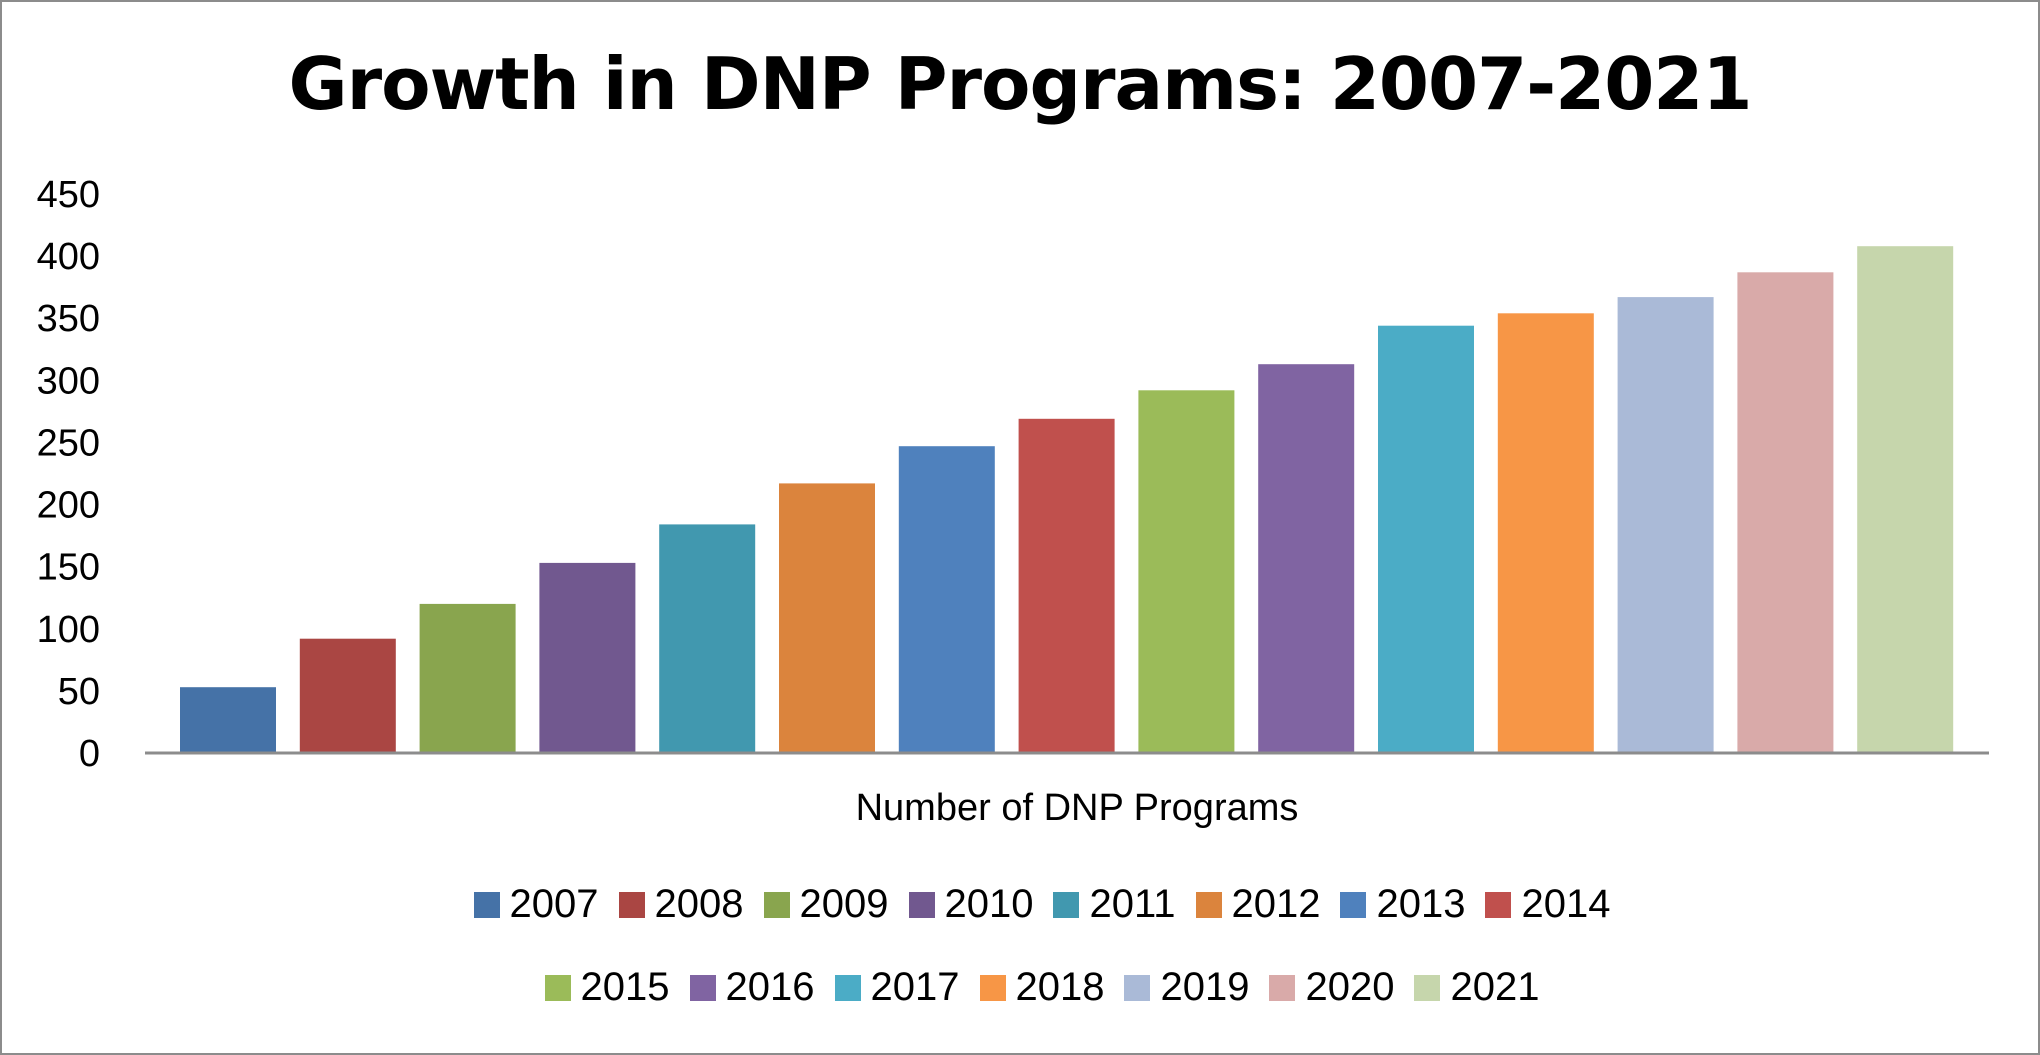 The width and height of the screenshot is (2040, 1055). What do you see at coordinates (1421, 904) in the screenshot?
I see `legend-label: 2013` at bounding box center [1421, 904].